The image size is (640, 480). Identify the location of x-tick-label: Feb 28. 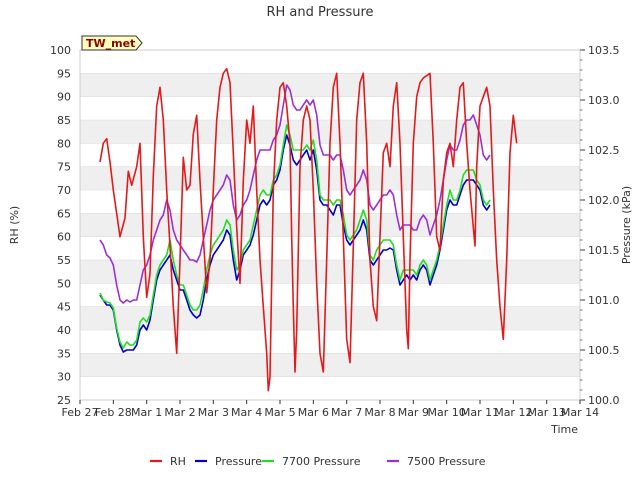
(113, 412).